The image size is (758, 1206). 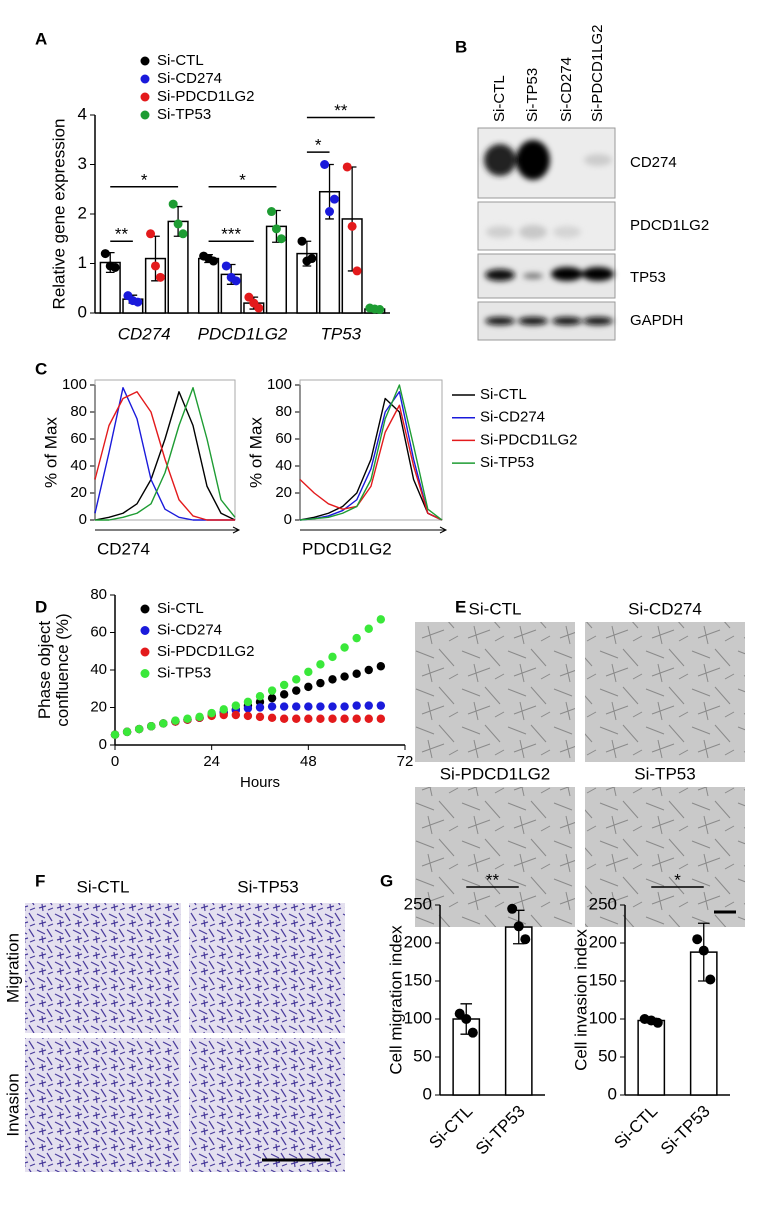 I want to click on x-tick-label: Si-TP53, so click(x=500, y=1130).